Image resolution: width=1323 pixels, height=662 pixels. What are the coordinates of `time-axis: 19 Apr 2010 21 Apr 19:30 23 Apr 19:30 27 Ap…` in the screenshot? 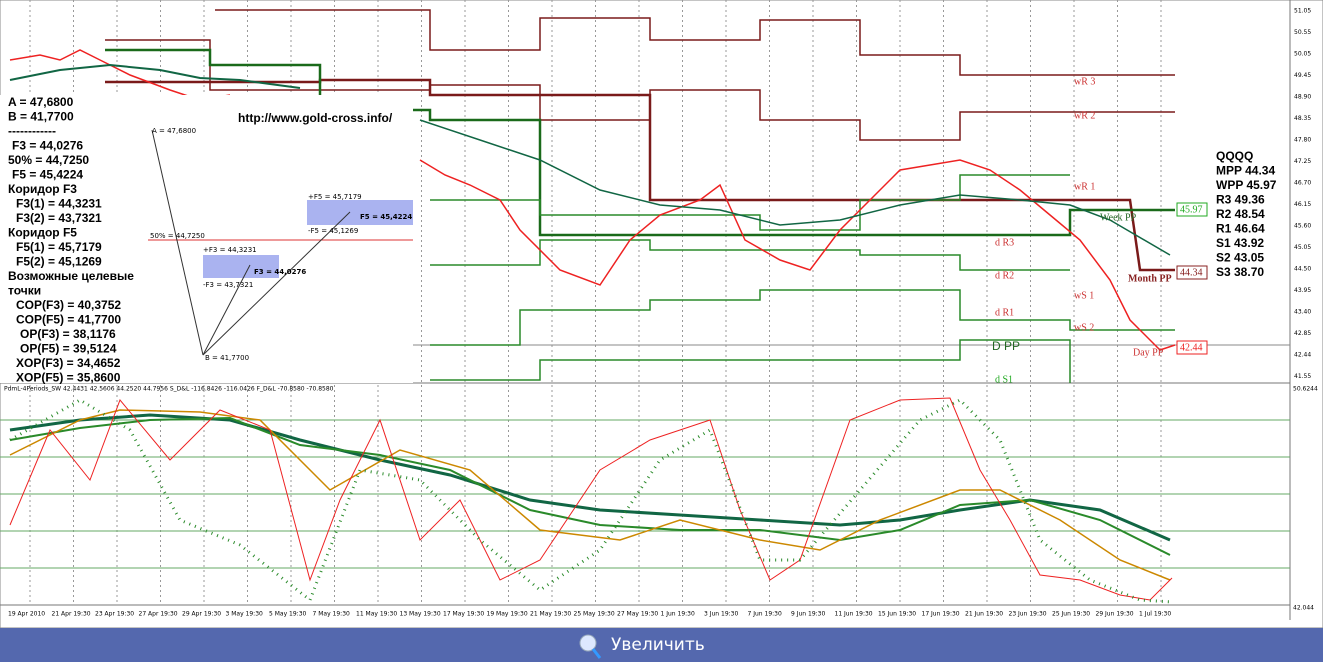 It's located at (589, 614).